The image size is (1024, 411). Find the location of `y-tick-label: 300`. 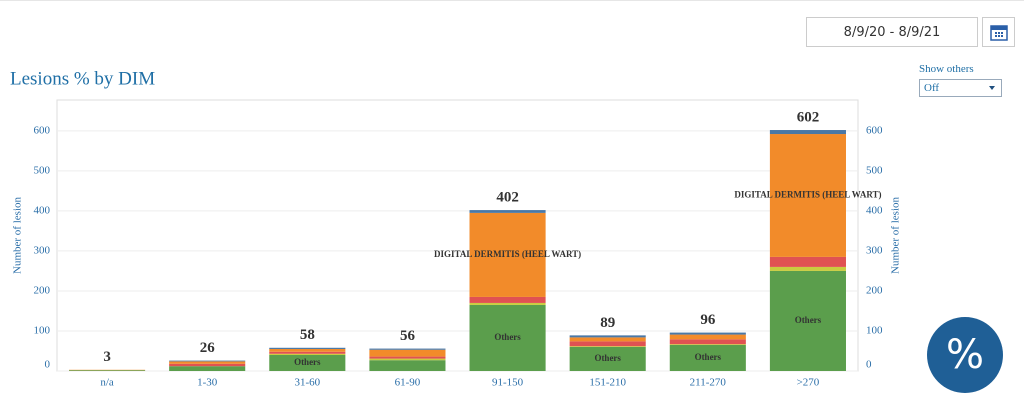

y-tick-label: 300 is located at coordinates (42, 250).